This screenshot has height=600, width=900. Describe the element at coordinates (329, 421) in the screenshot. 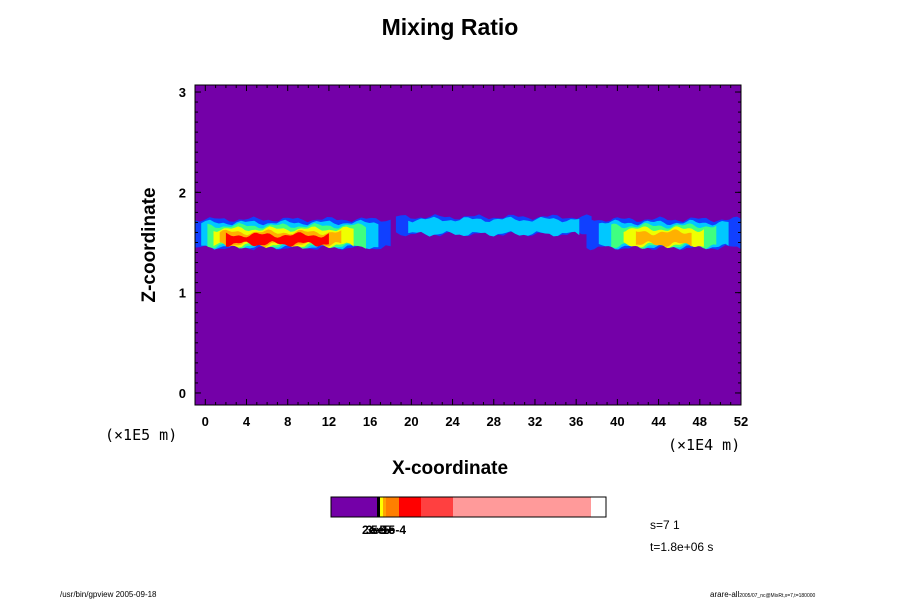

I see `x-tick-label: 12` at that location.